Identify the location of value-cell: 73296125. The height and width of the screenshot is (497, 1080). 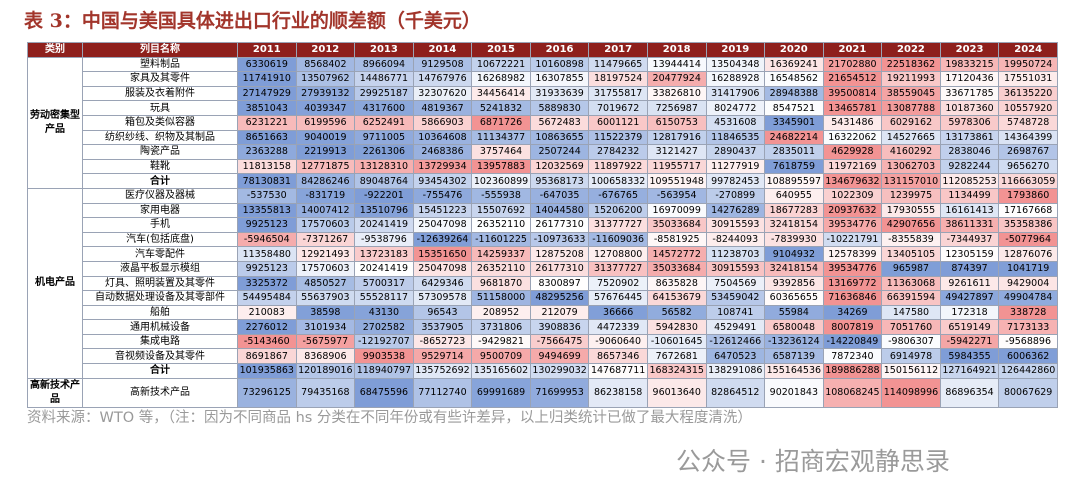
(267, 392).